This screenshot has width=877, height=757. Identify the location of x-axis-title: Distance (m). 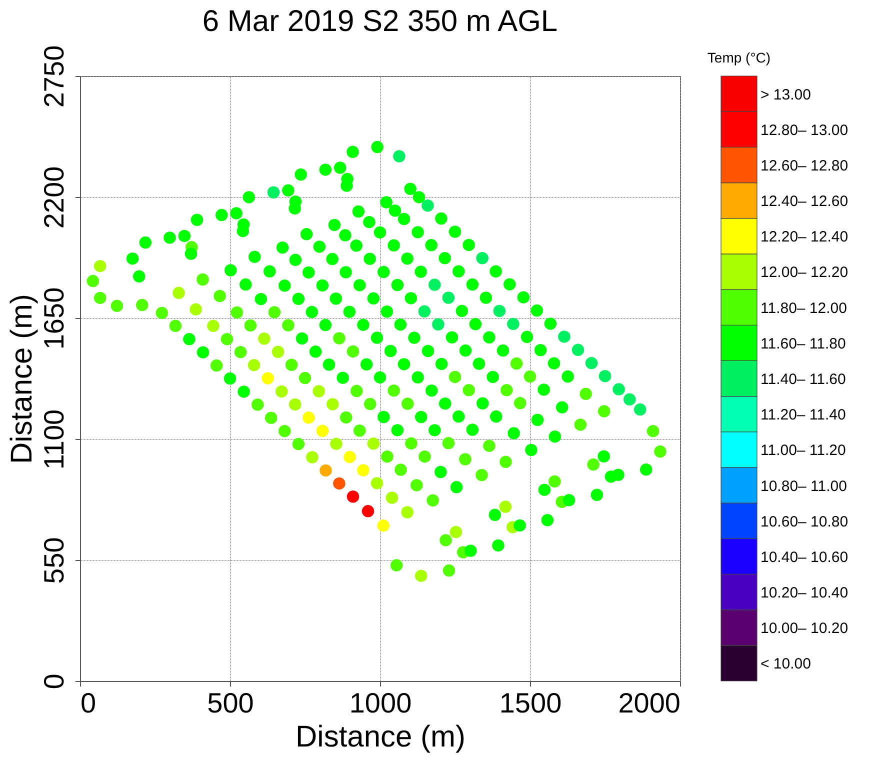
(380, 737).